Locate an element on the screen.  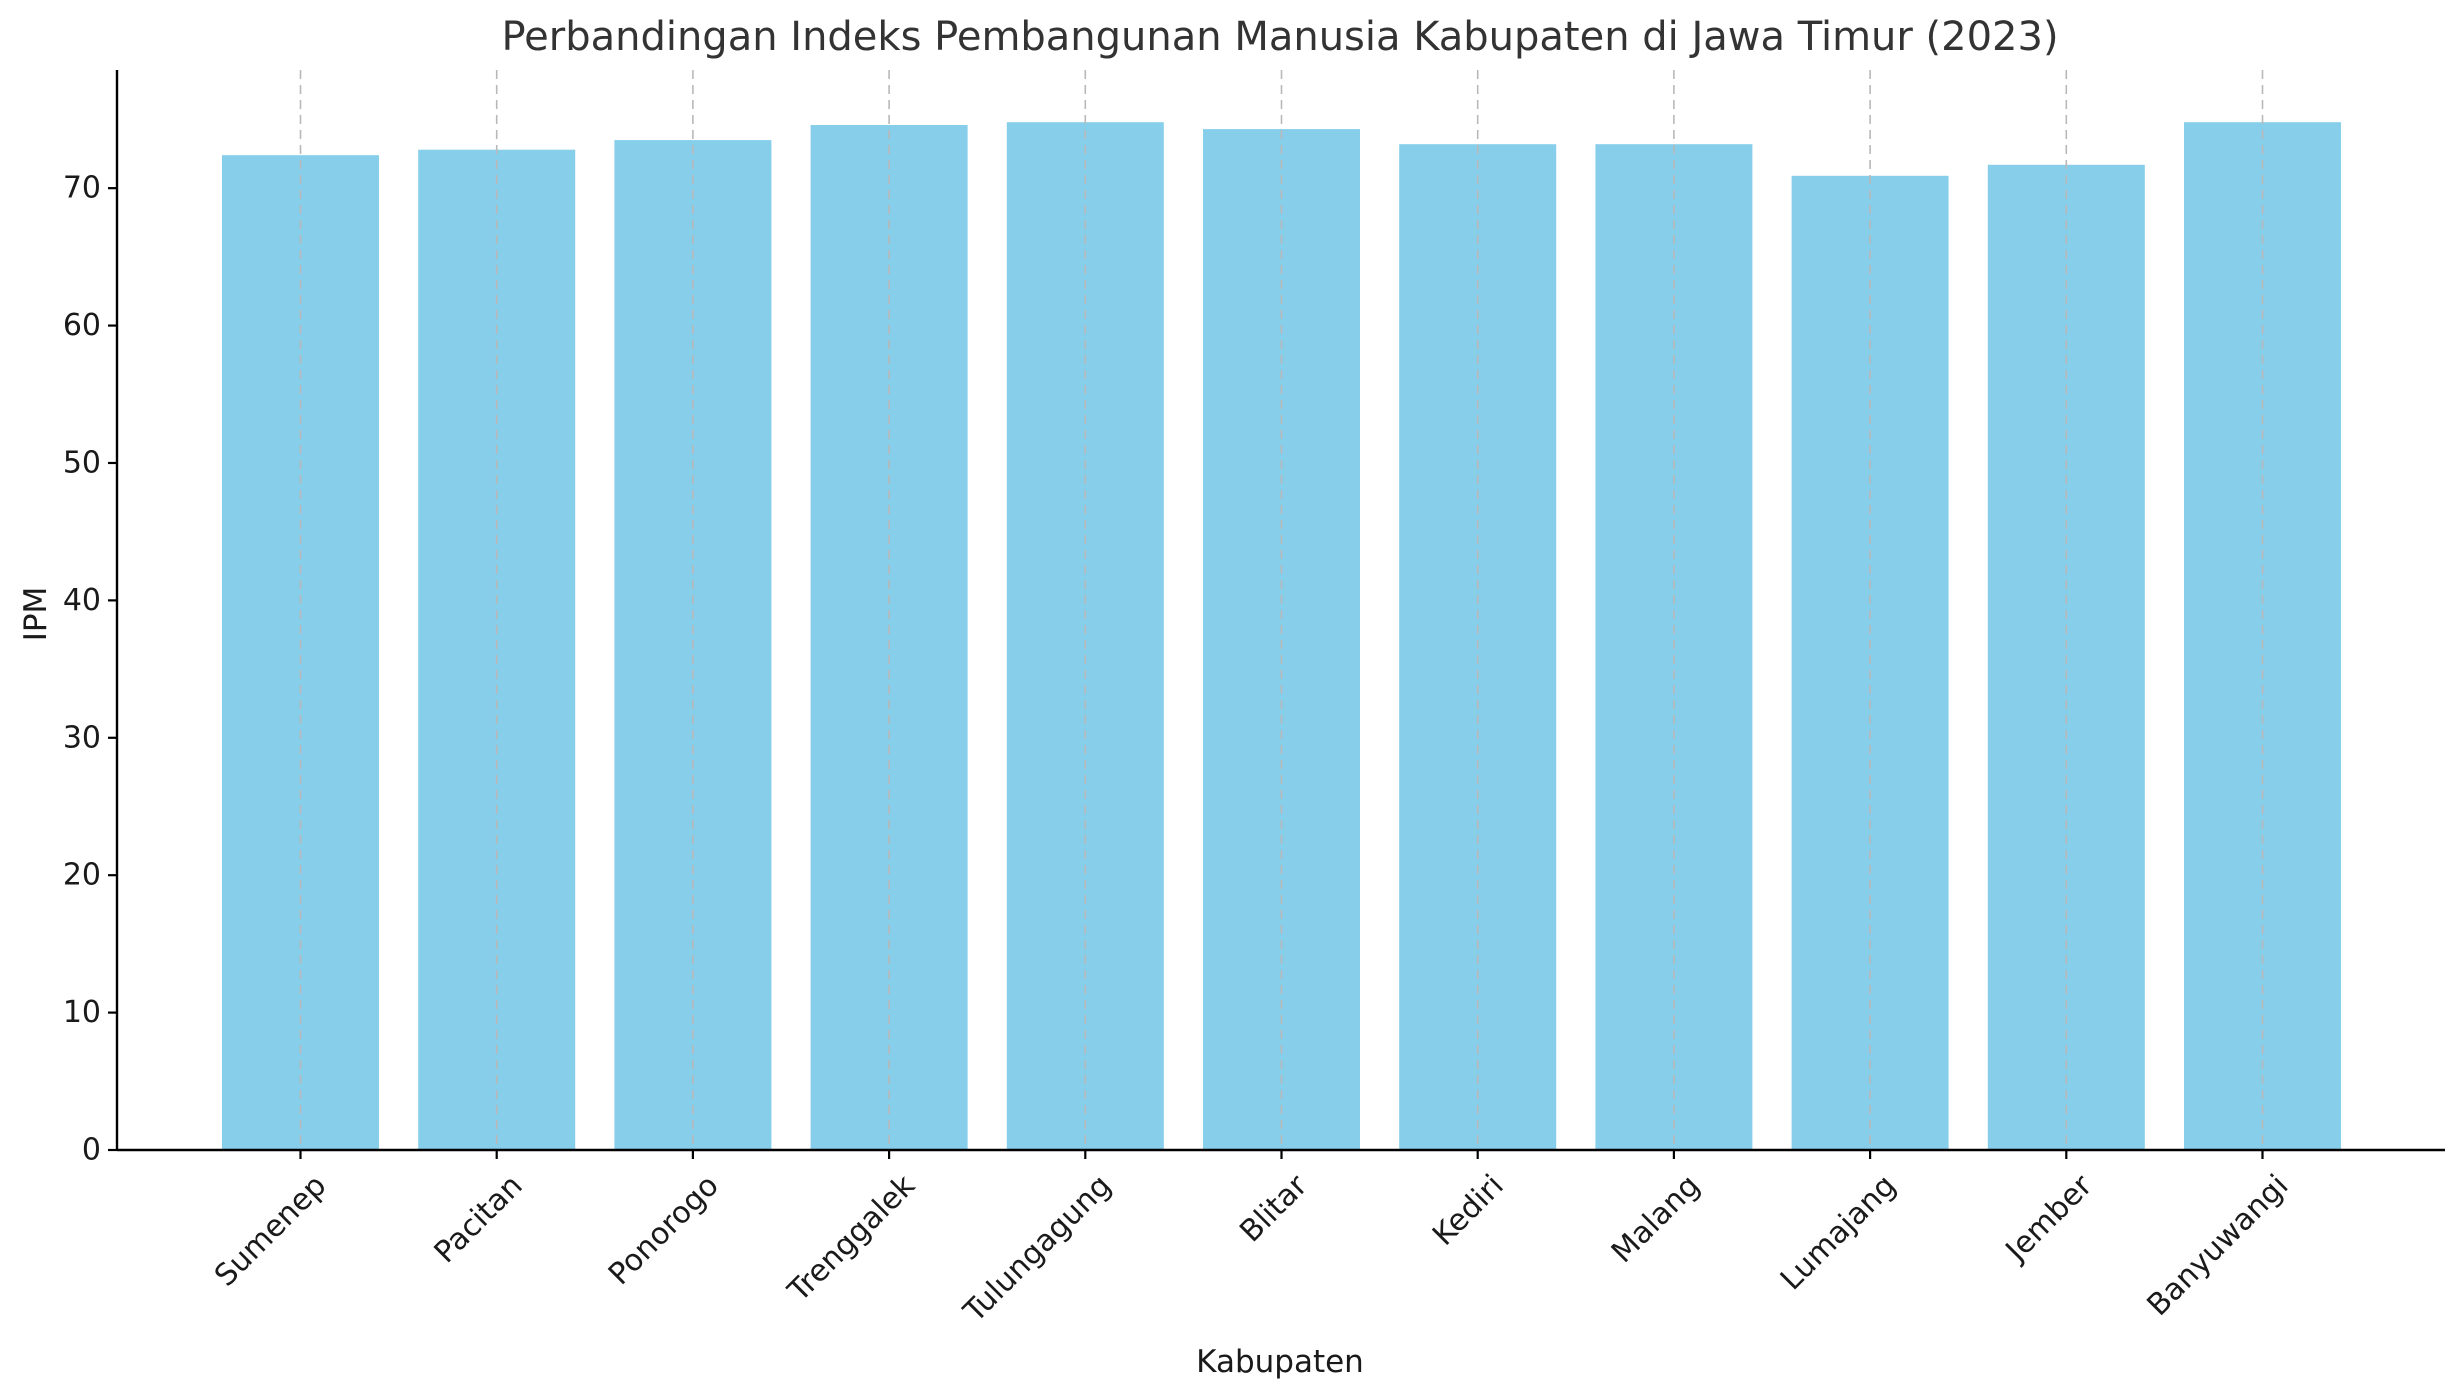
y-tick-label-70: 70 is located at coordinates (82, 188).